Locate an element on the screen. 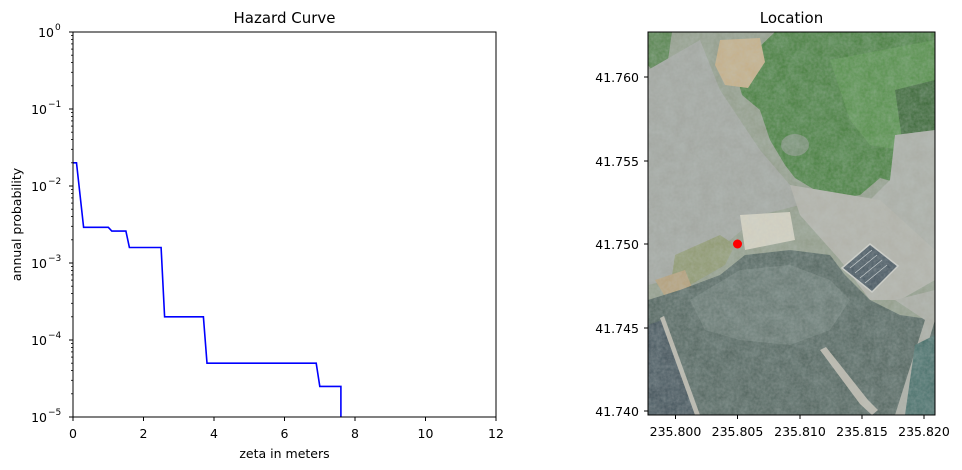 The height and width of the screenshot is (470, 962). map-y-tick-labels: 41.760 41.755 41.750 41.745 41.740 is located at coordinates (617, 244).